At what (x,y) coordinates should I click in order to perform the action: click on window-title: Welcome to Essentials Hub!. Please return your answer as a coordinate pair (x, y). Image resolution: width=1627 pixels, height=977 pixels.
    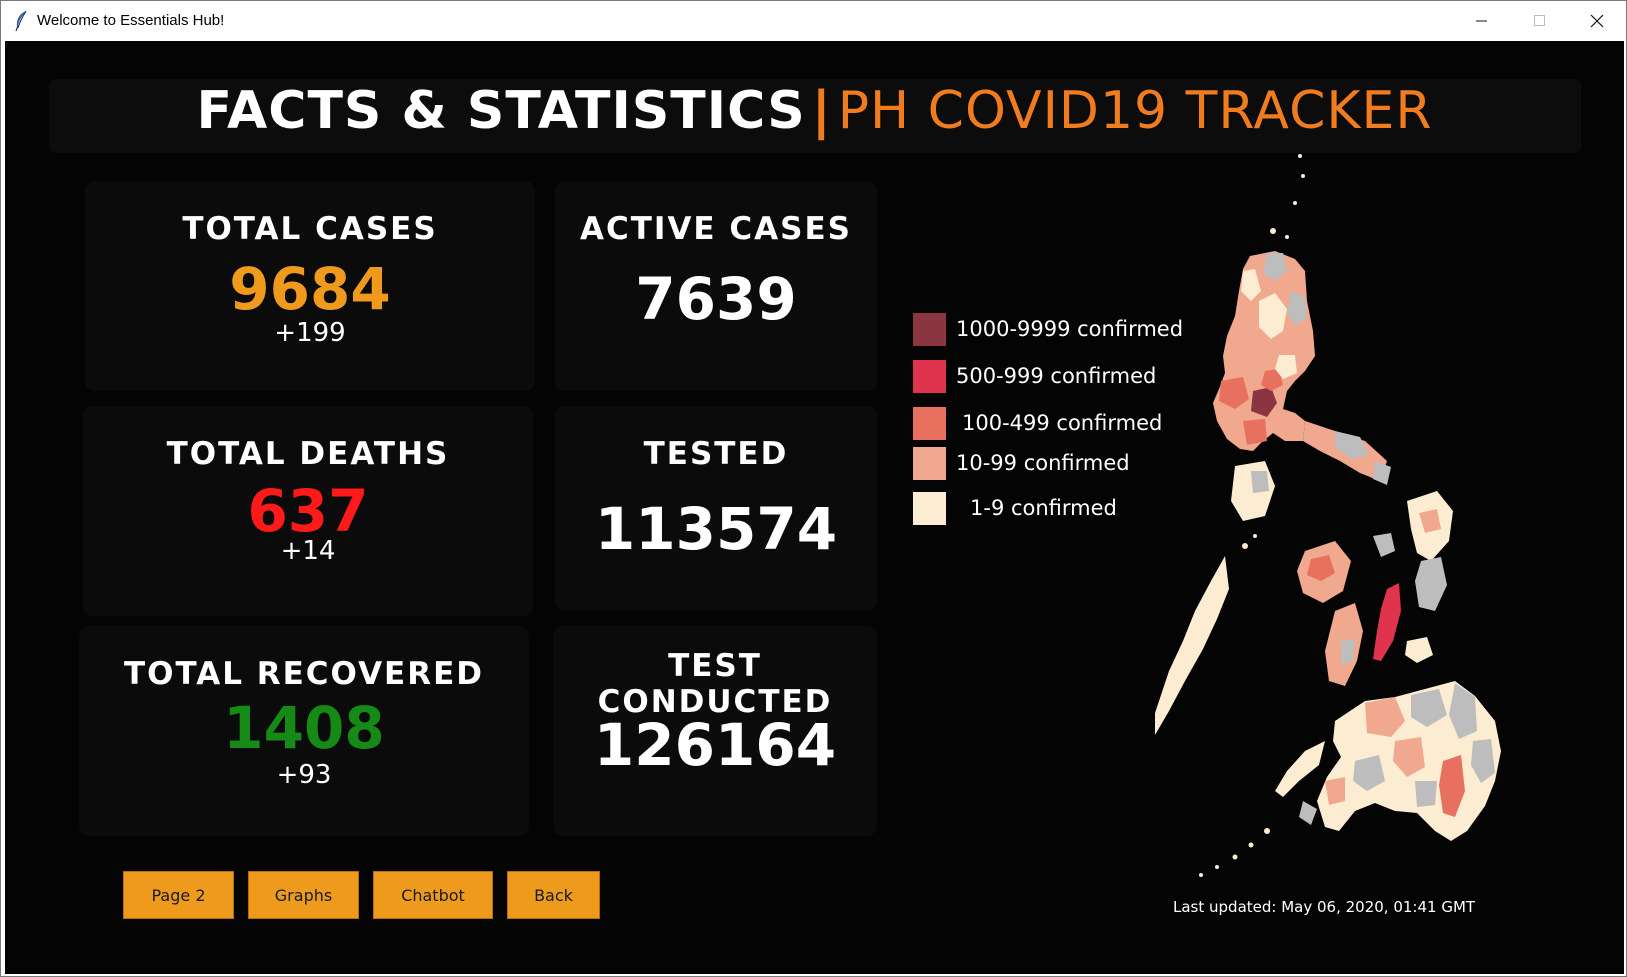
    Looking at the image, I should click on (131, 20).